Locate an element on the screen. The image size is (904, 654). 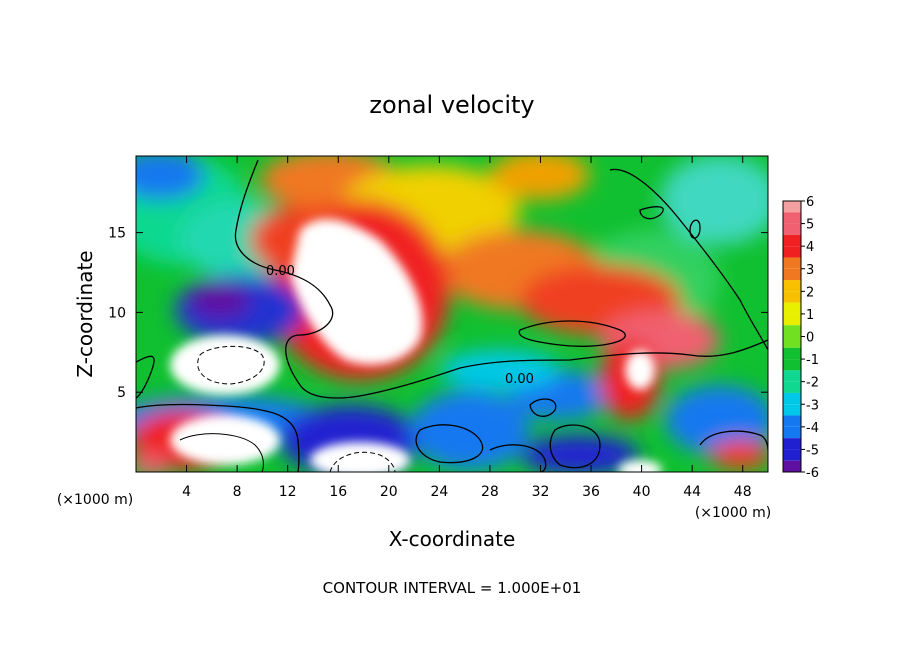
contour-label-1: 0.00 is located at coordinates (280, 271).